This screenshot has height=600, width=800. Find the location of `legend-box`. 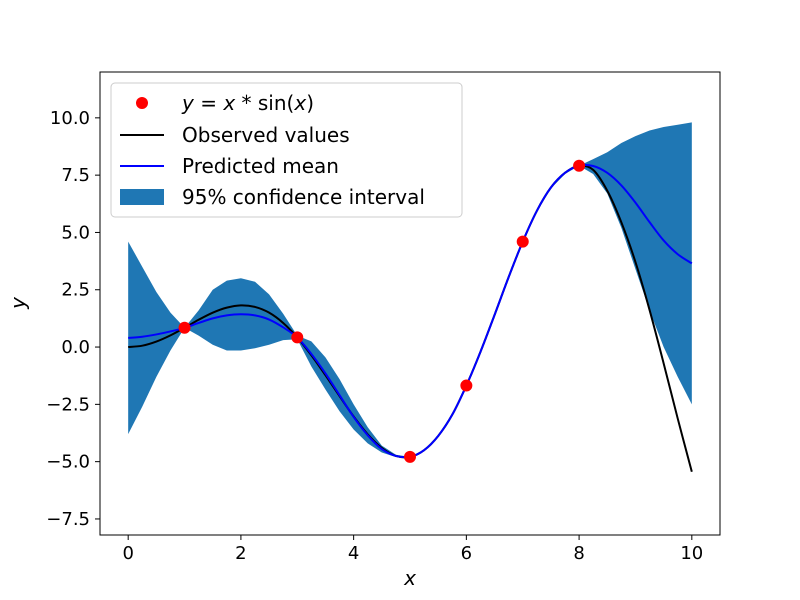

legend-box is located at coordinates (286, 150).